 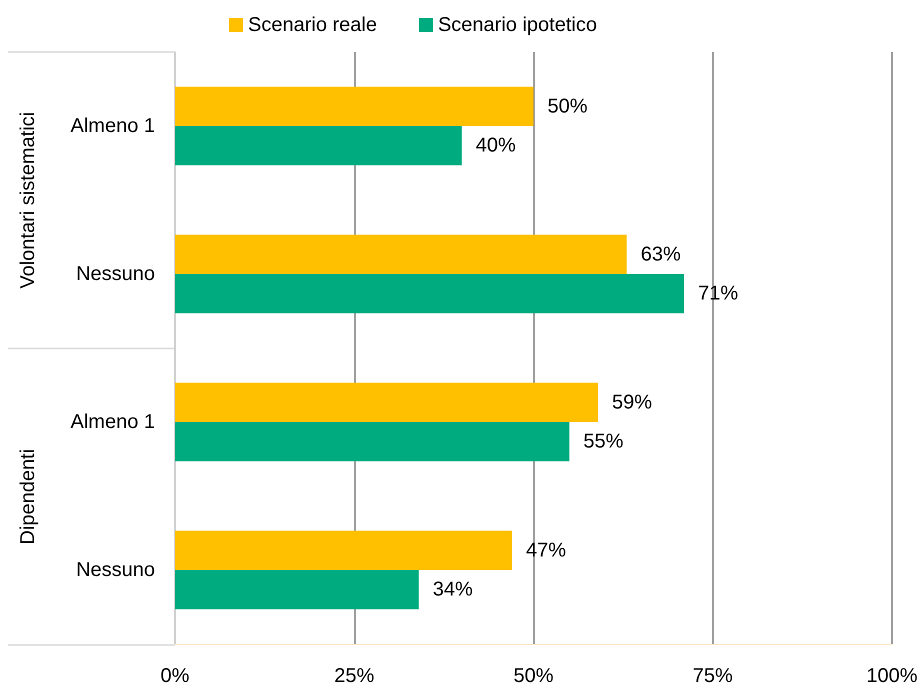 I want to click on data-label: 63%, so click(x=660, y=254).